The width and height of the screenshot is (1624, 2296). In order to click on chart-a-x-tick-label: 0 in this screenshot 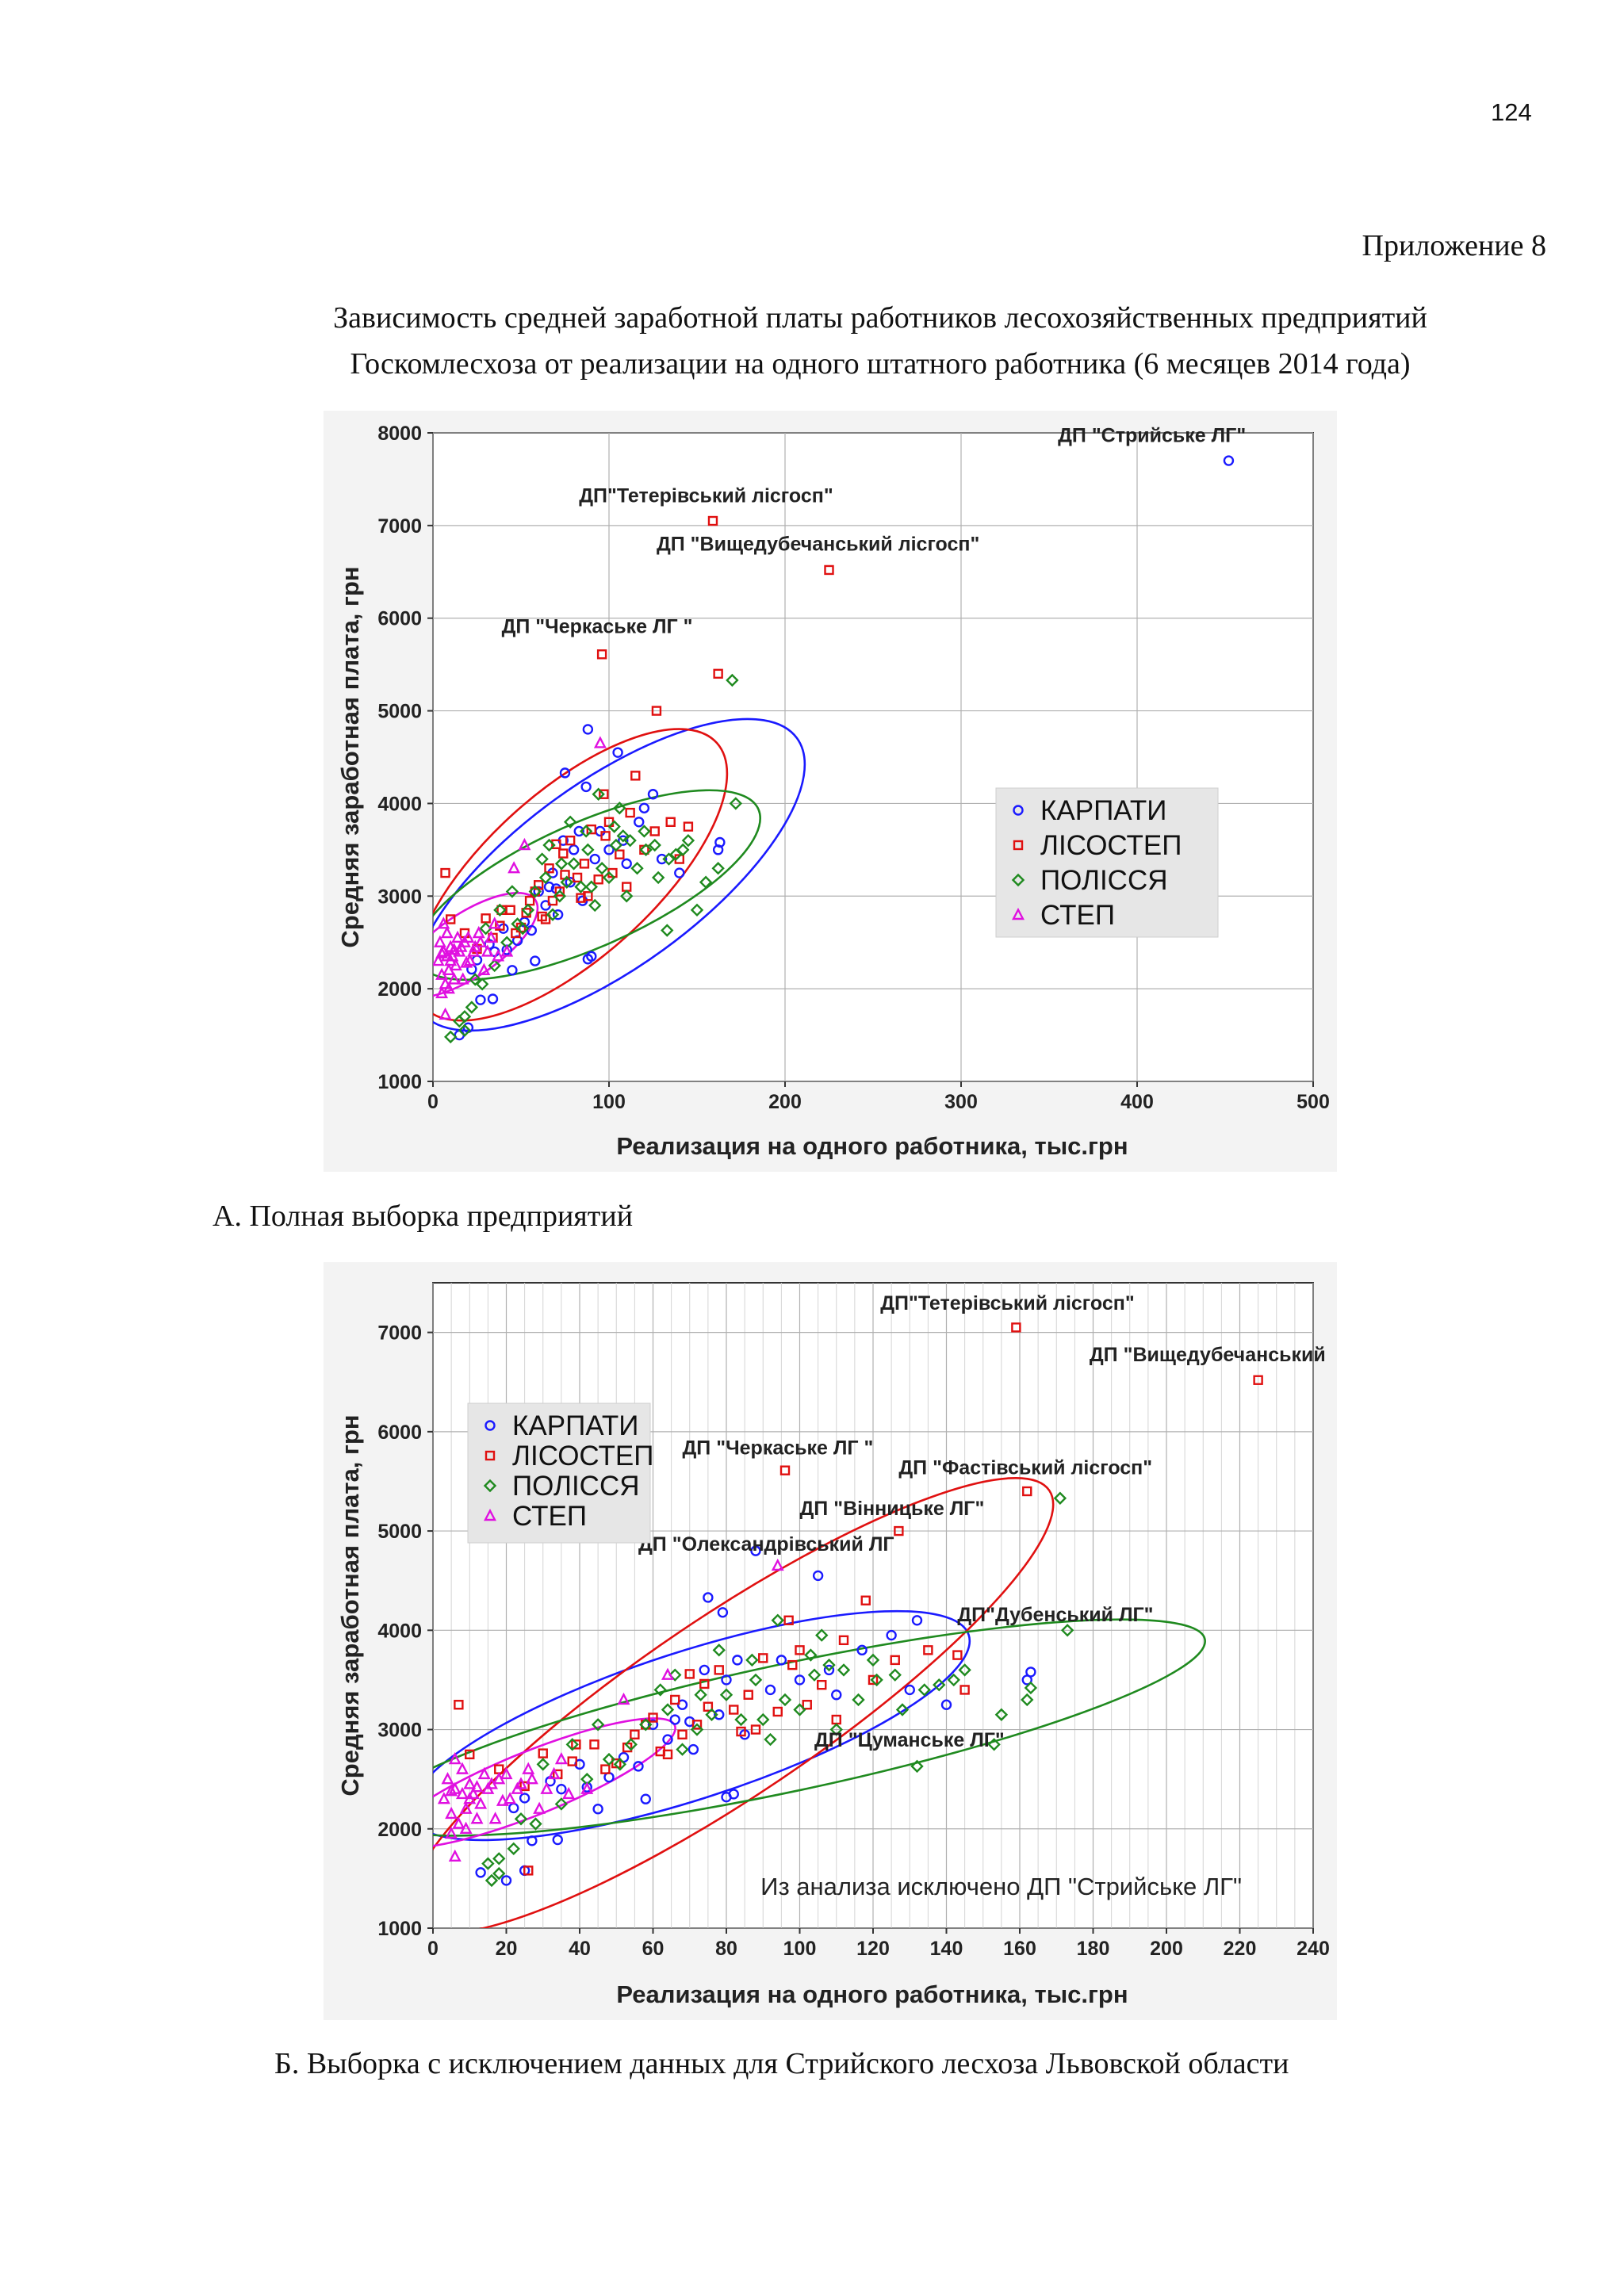, I will do `click(433, 1102)`.